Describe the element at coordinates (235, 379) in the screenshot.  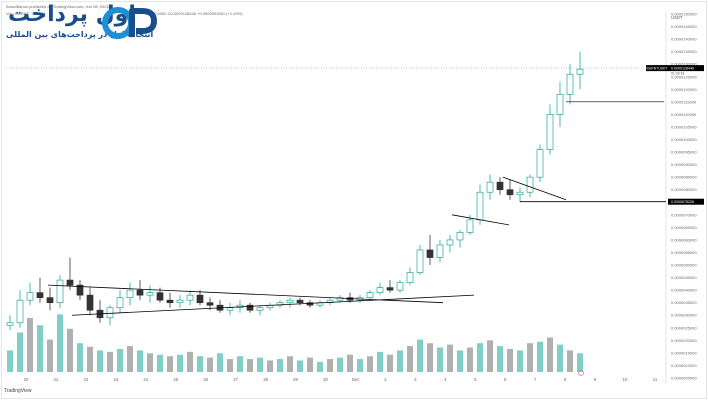
I see `x-tick-label: 27` at that location.